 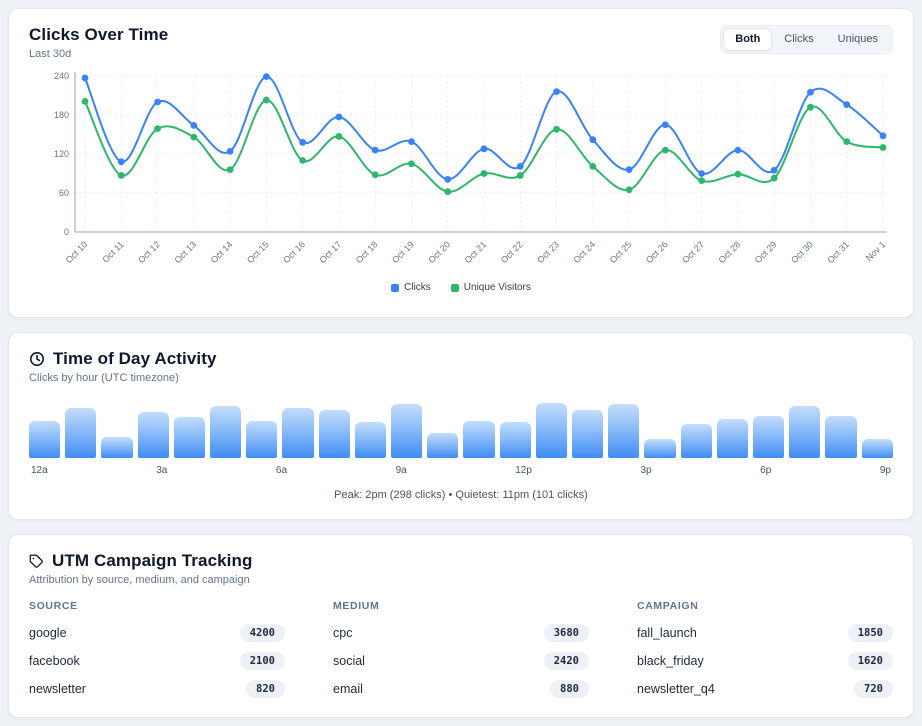 I want to click on x-axis-tick: Oct 24, so click(x=584, y=252).